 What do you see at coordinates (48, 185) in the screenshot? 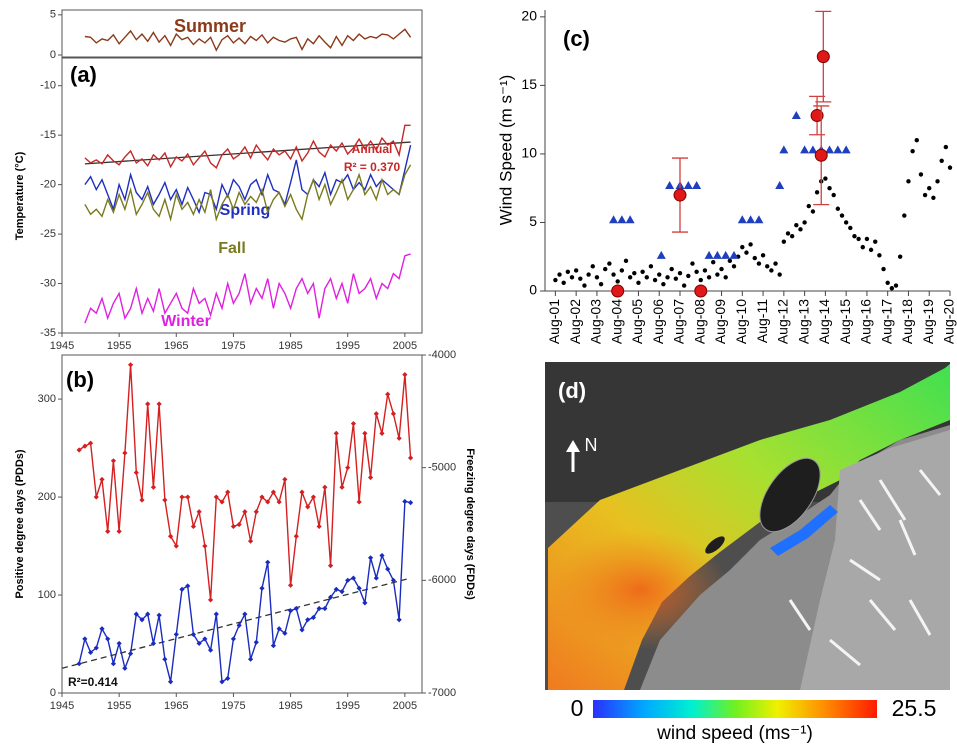
I see `y-tick-label: -20` at bounding box center [48, 185].